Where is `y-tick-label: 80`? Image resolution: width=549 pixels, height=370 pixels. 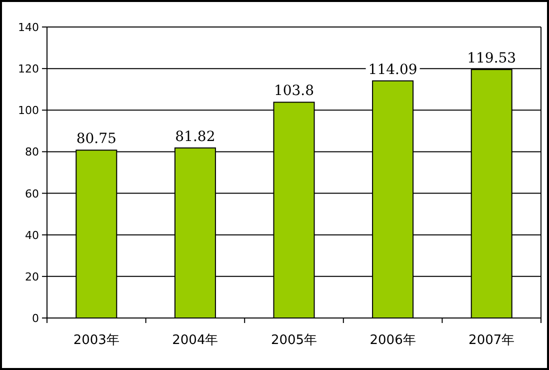
y-tick-label: 80 is located at coordinates (32, 152).